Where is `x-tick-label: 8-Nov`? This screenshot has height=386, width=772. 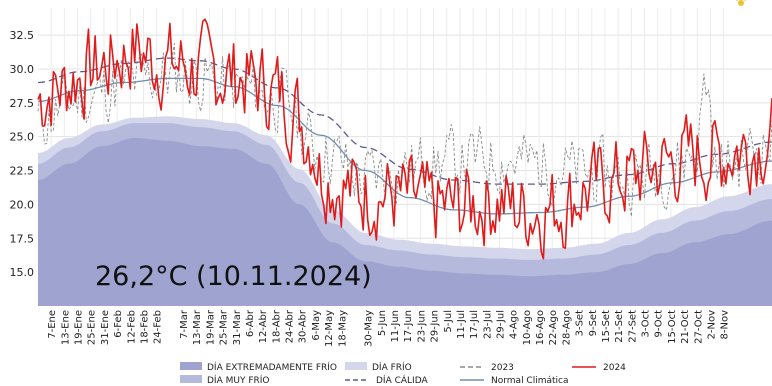 x-tick-label: 8-Nov is located at coordinates (725, 325).